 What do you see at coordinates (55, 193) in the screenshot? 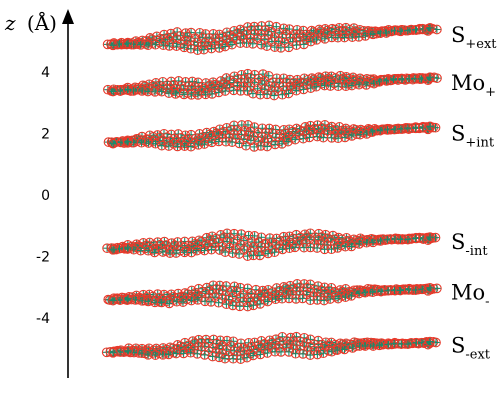
I see `y-axis: 4 2 0 -2 -4` at bounding box center [55, 193].